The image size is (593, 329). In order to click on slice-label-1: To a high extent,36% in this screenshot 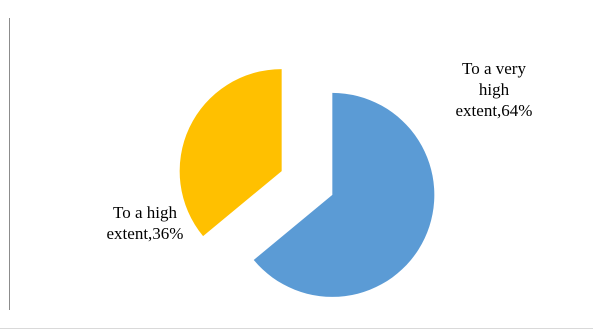, I will do `click(145, 223)`.